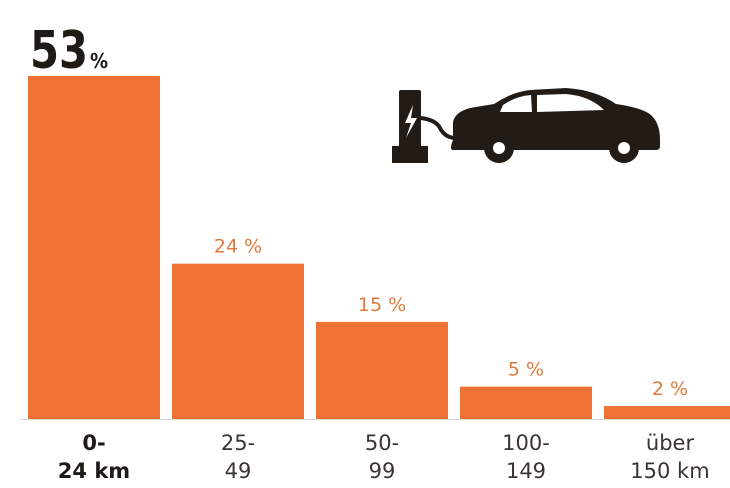  Describe the element at coordinates (526, 471) in the screenshot. I see `category-label-3-line-1: 149` at that location.